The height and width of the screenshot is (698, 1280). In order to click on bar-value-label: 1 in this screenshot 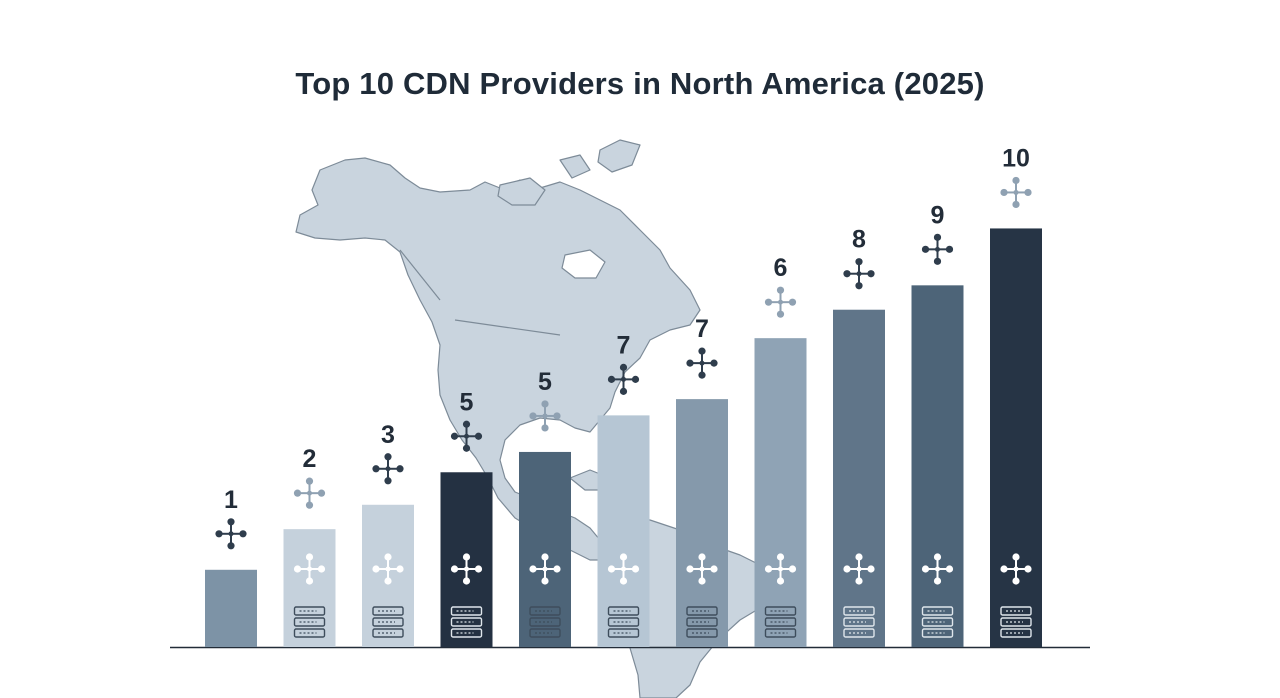, I will do `click(231, 500)`.